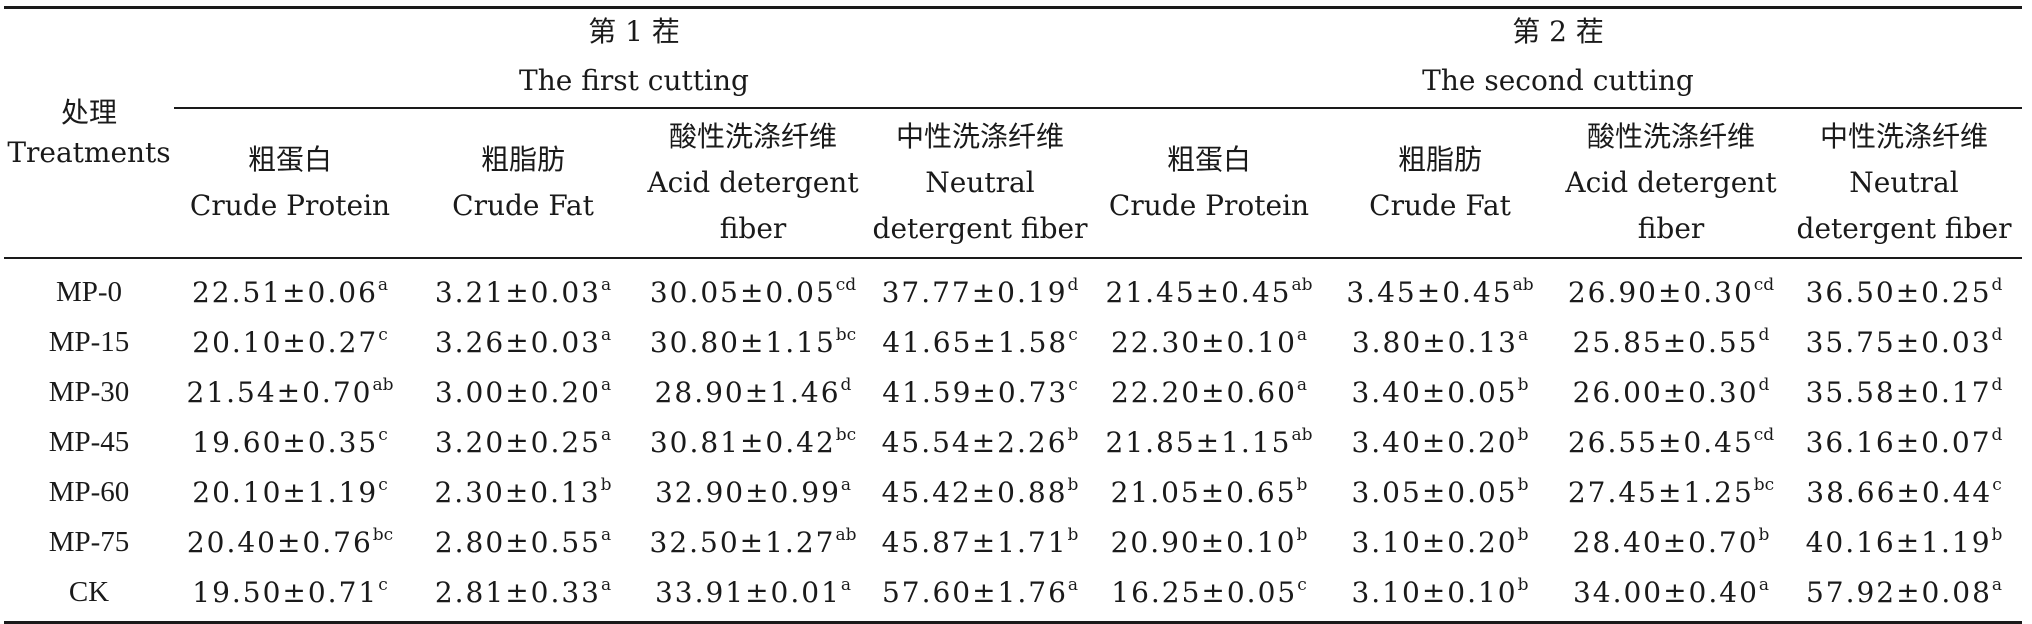 This screenshot has height=624, width=2032. I want to click on cell-value: 21.54±0.70, so click(279, 392).